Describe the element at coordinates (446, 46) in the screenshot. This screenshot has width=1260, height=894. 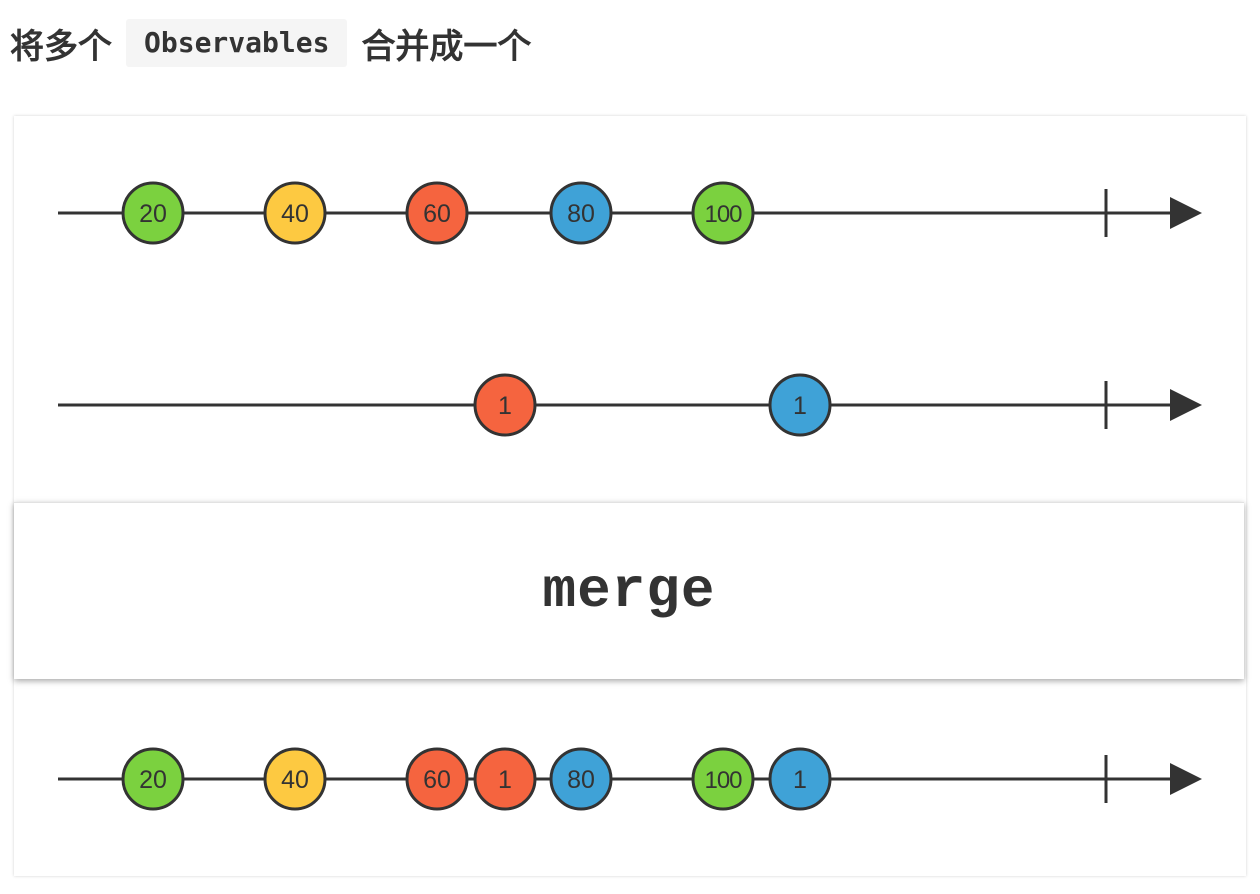
I see `heading-text-after: 合并成一个` at that location.